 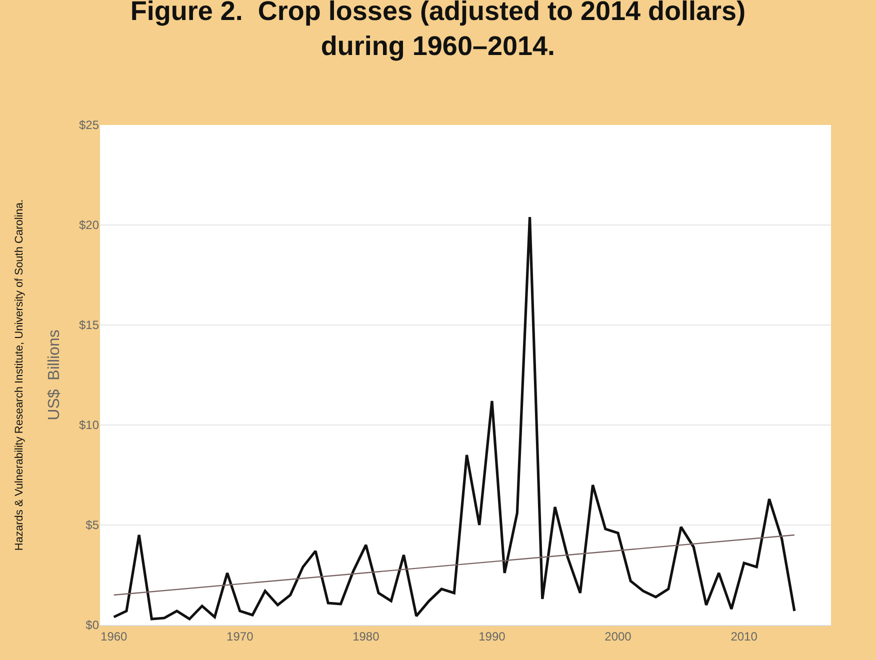 I want to click on chart-title: Figure 2. Crop losses (adjusted to 2014 dollars) during 1960–2014., so click(x=438, y=30).